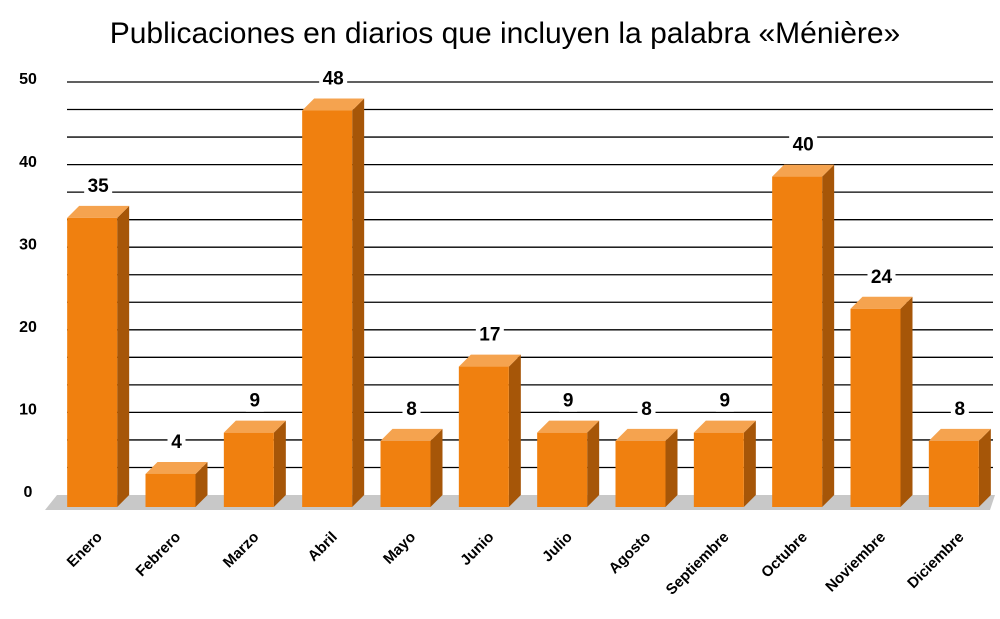 The width and height of the screenshot is (1000, 619). I want to click on data-label: 24, so click(882, 277).